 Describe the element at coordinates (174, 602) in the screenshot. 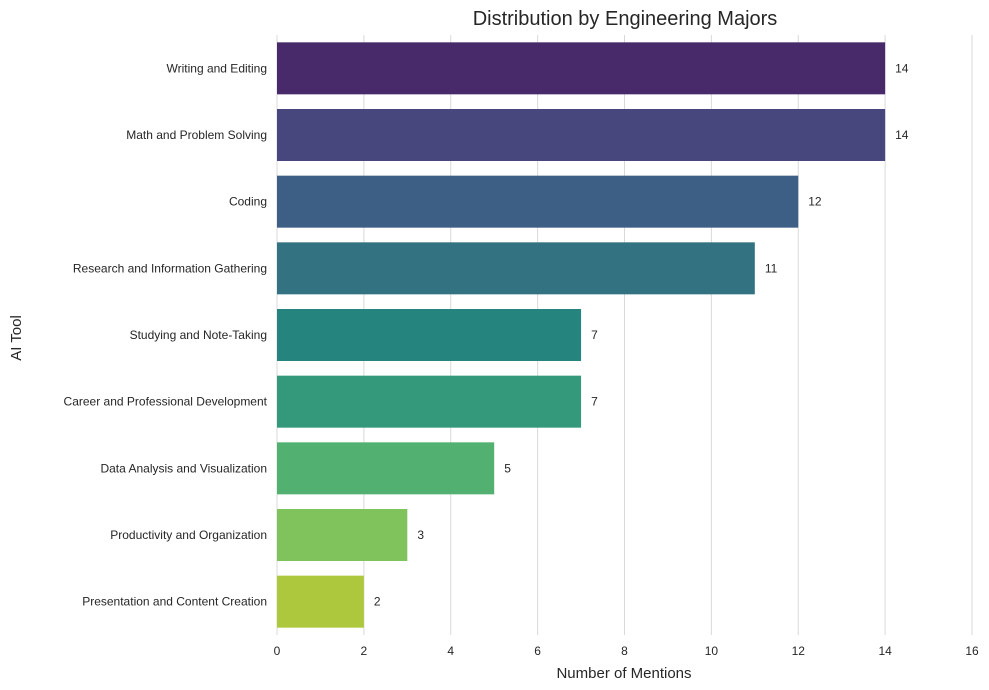

I see `category-label: Presentation and Content Creation` at that location.